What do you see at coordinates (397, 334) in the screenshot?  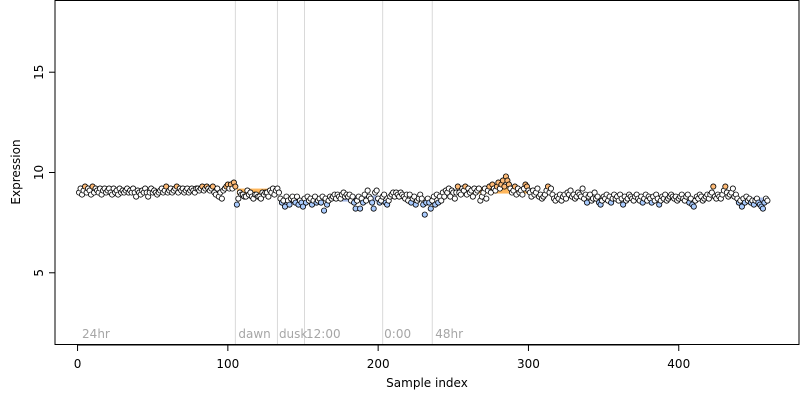 I see `segment-label: 0:00` at bounding box center [397, 334].